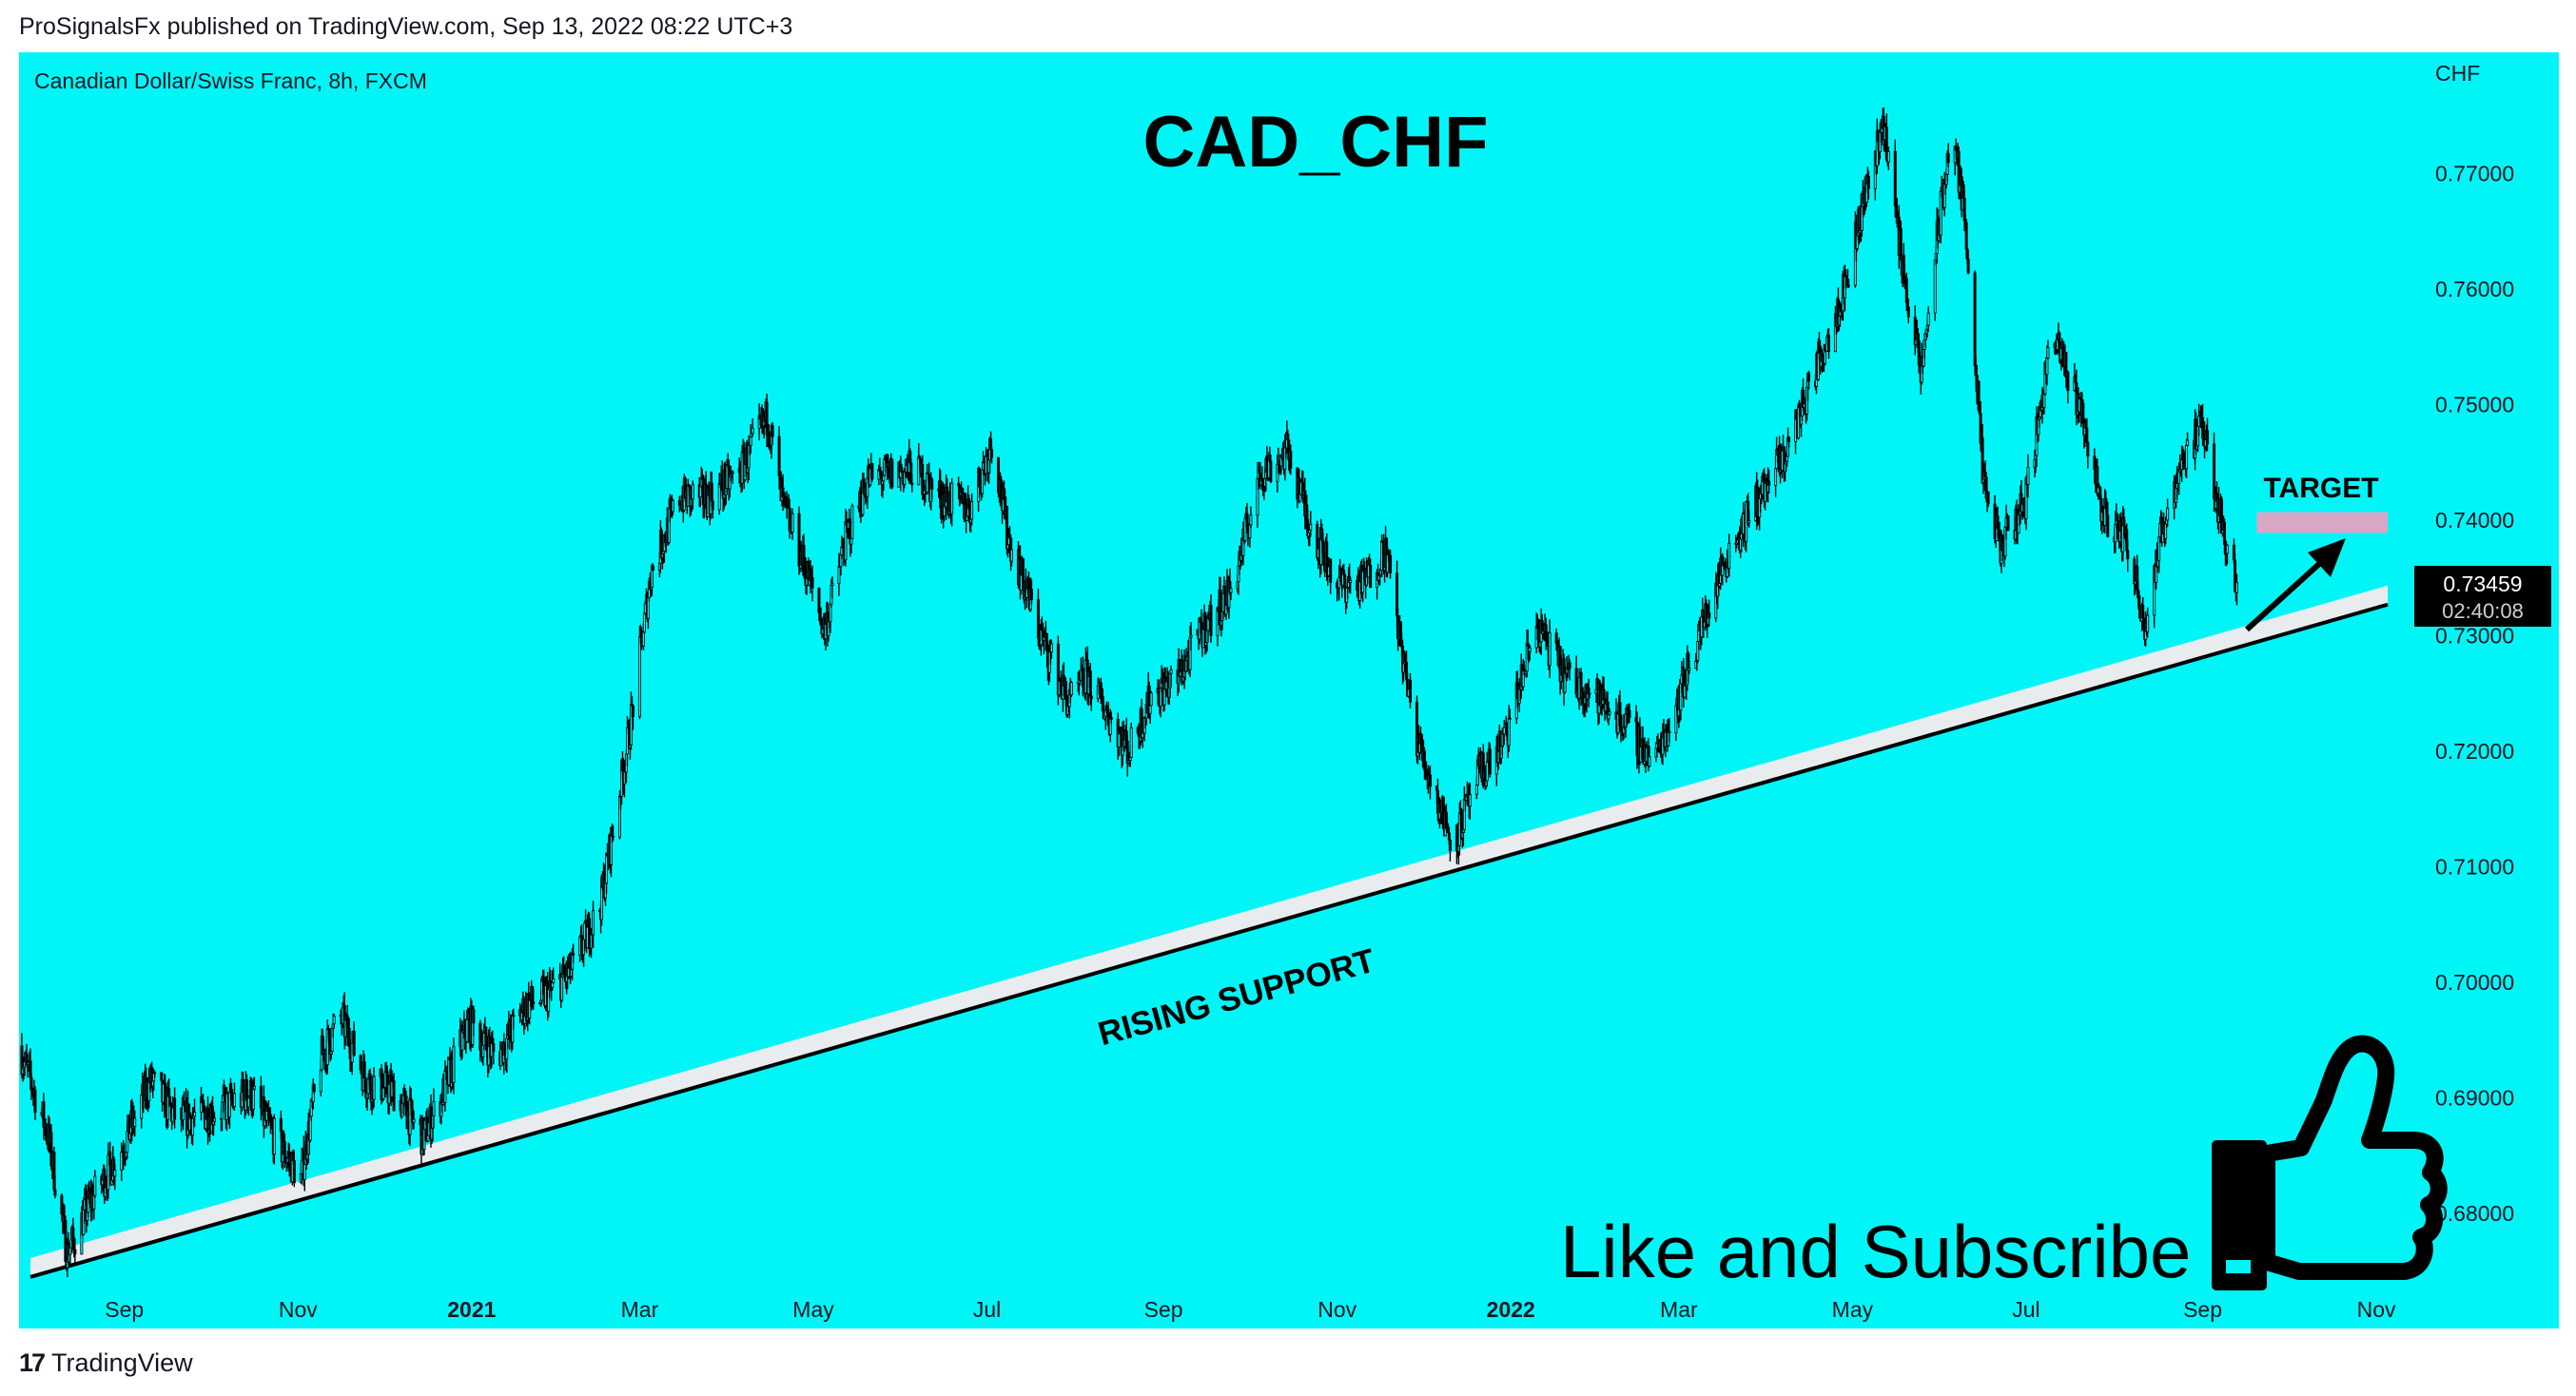  What do you see at coordinates (2475, 636) in the screenshot?
I see `y-tick-label: 0.73000` at bounding box center [2475, 636].